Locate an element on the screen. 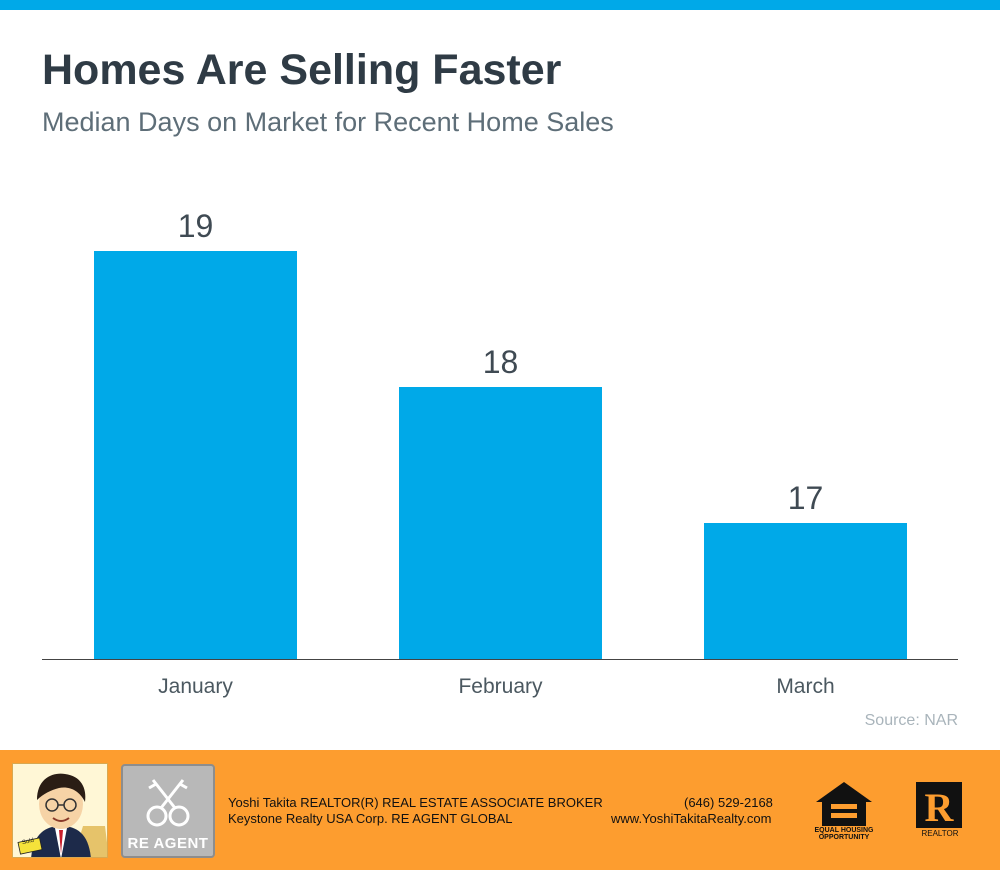 The height and width of the screenshot is (870, 1000). website-link: www.YoshiTakitaRealty.com is located at coordinates (691, 818).